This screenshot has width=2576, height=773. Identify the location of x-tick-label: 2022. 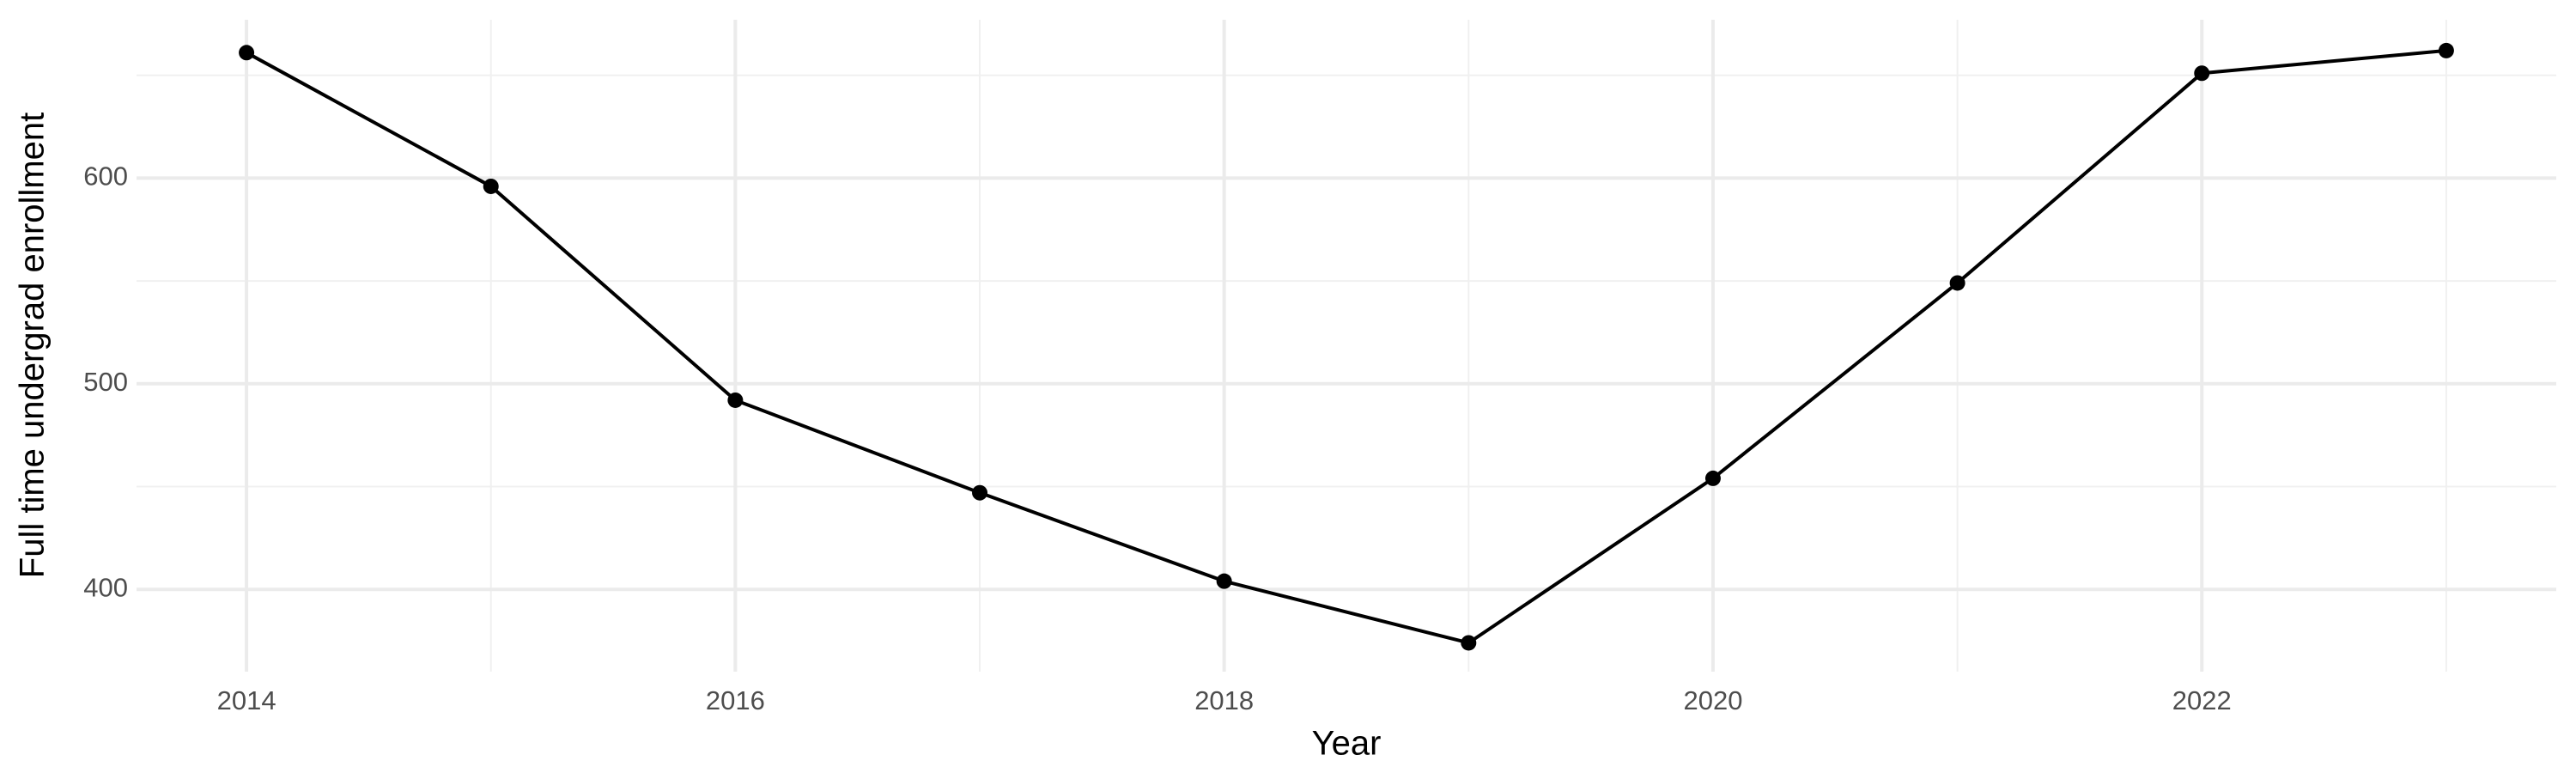
(2202, 700).